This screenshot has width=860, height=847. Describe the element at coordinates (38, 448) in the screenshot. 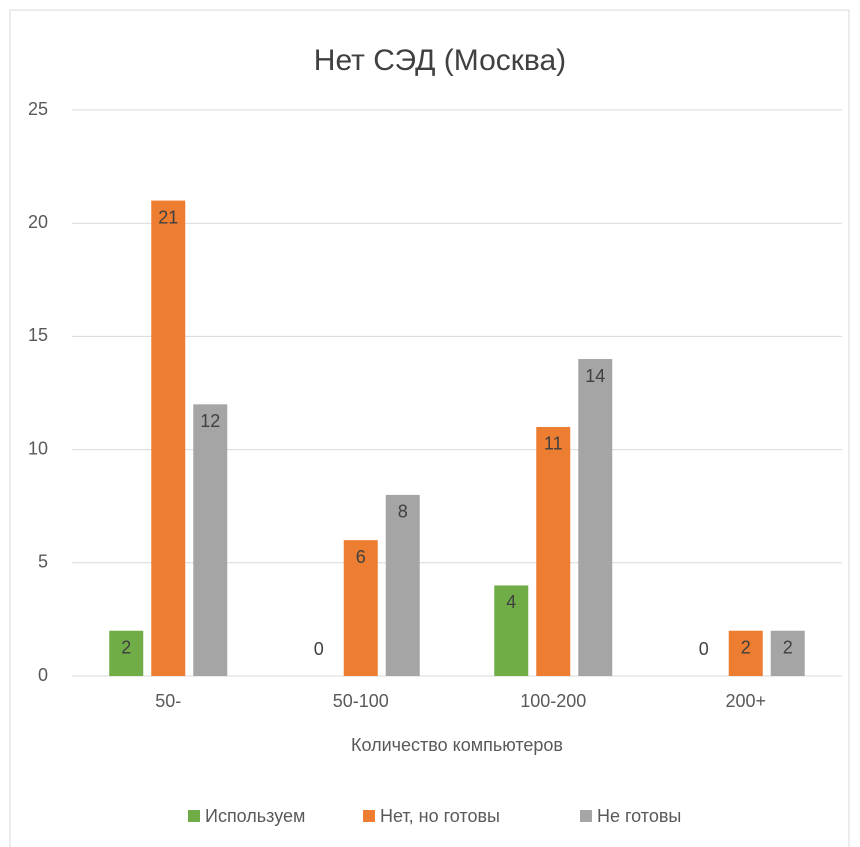

I see `y-tick-label: 10` at that location.